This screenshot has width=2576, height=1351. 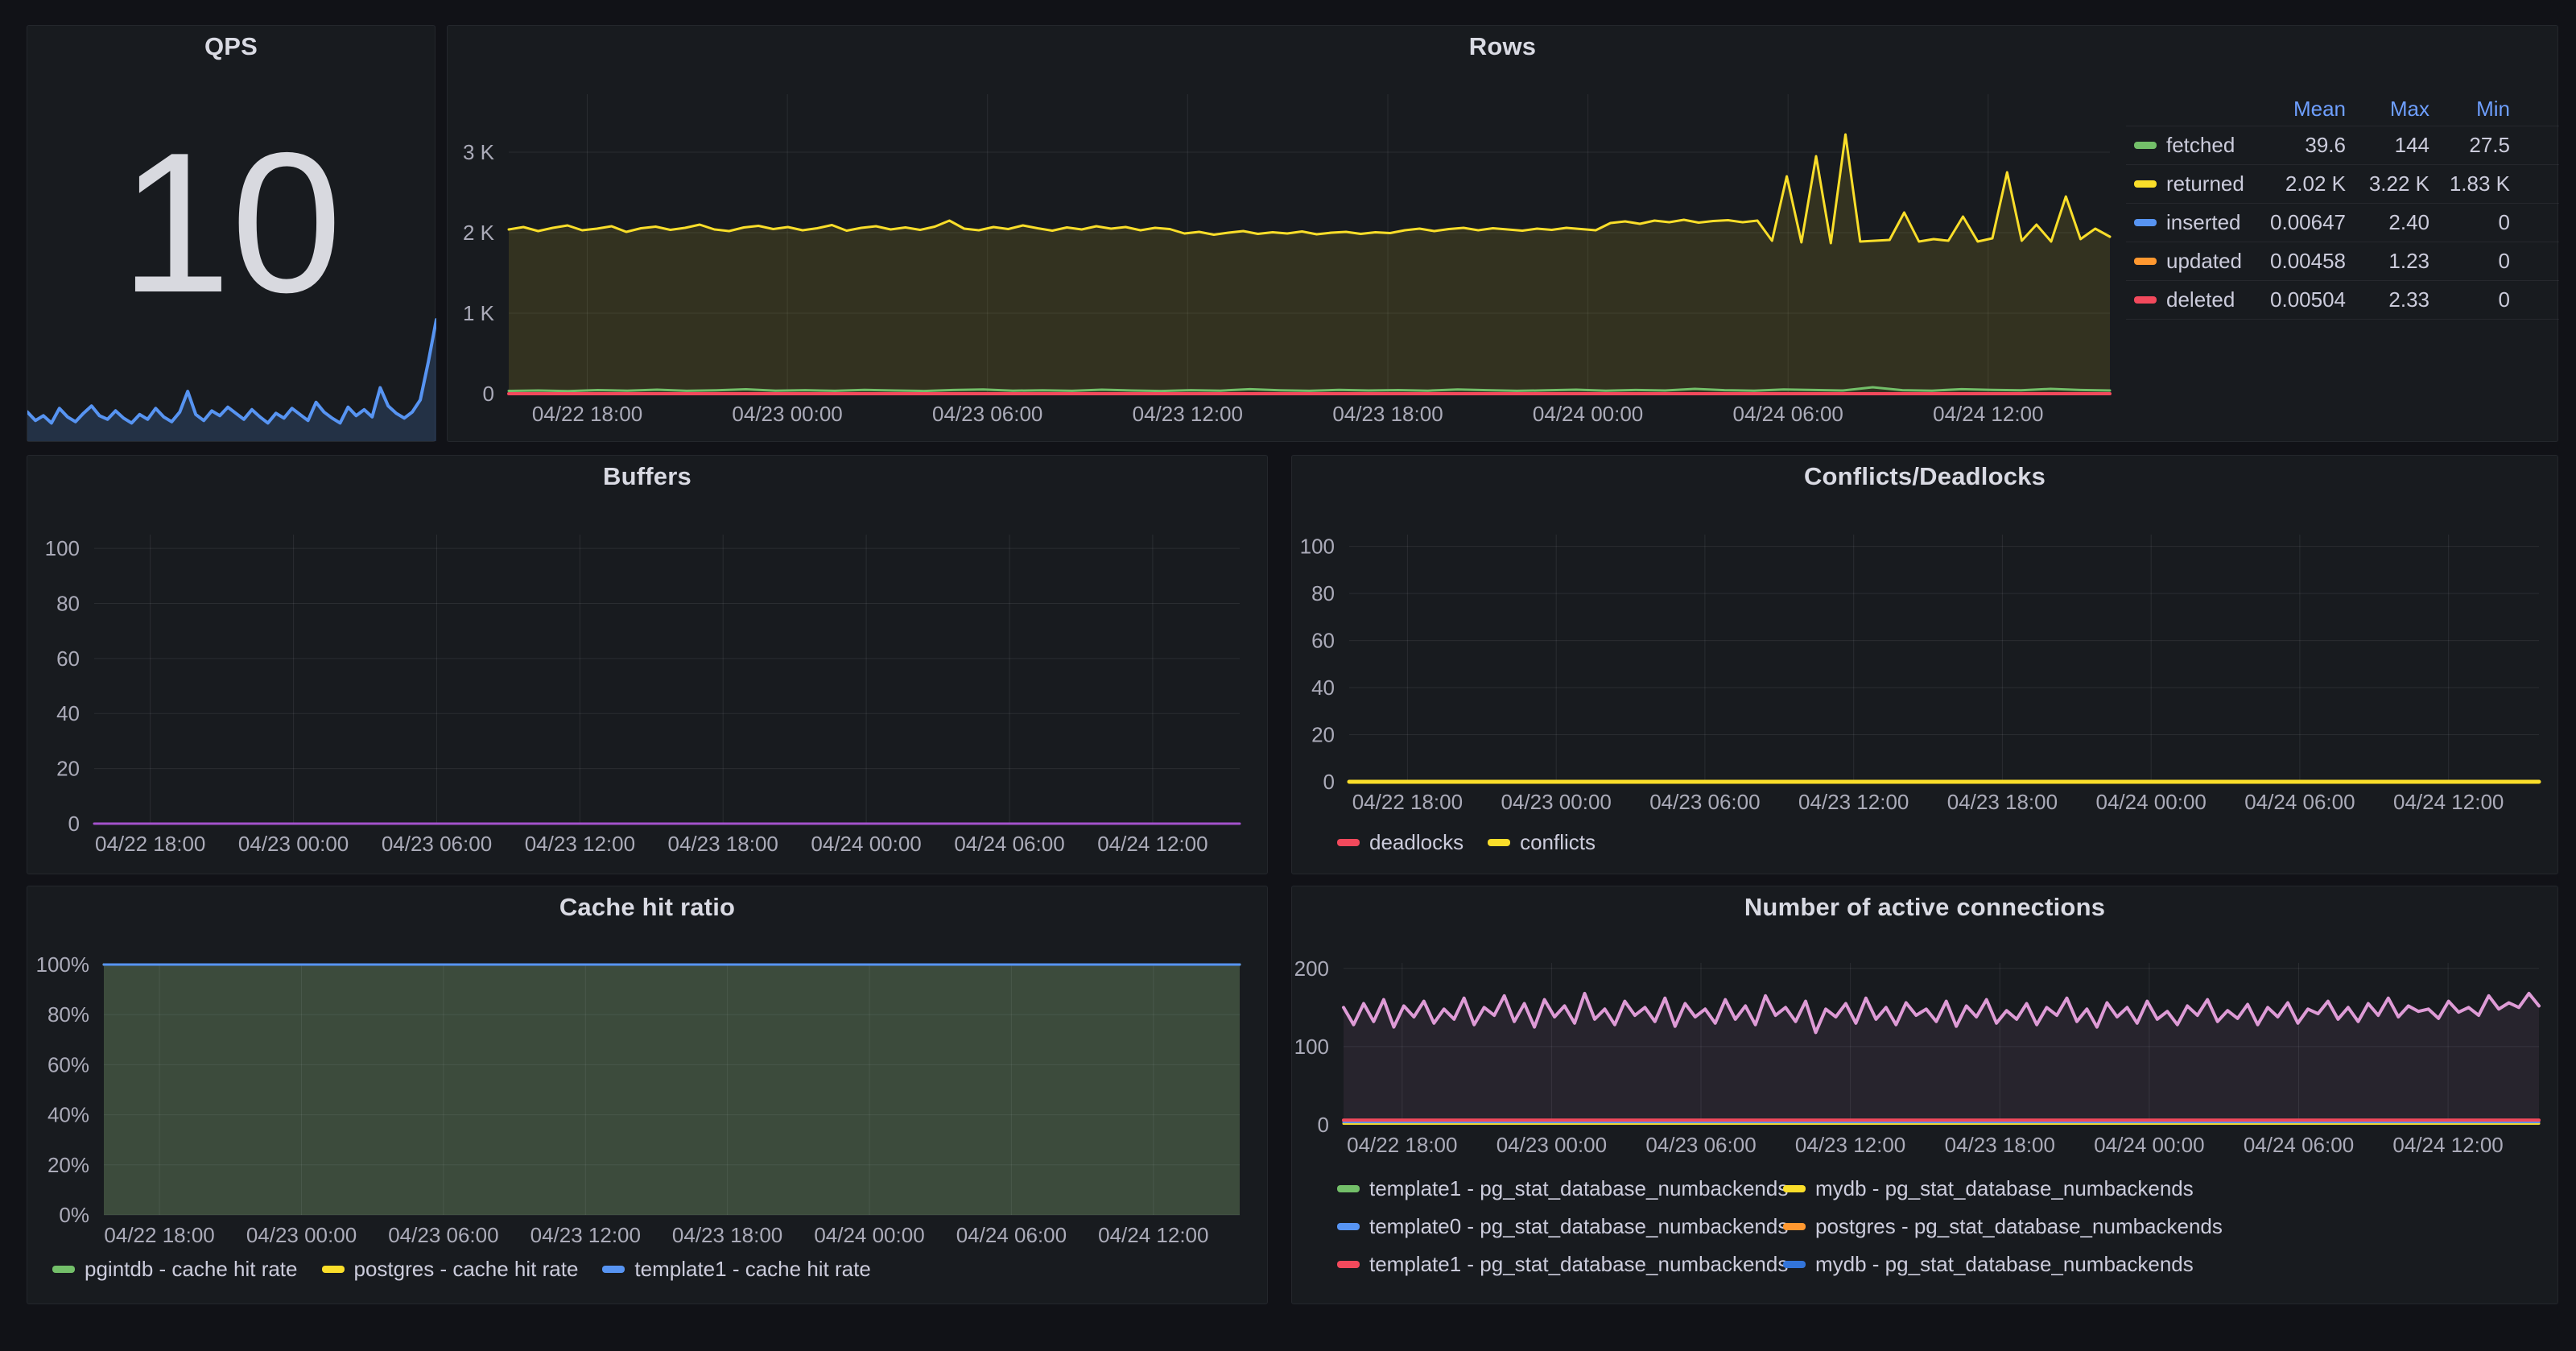 I want to click on legend-table-row: fetched 39.6 144 27.5, so click(x=2342, y=145).